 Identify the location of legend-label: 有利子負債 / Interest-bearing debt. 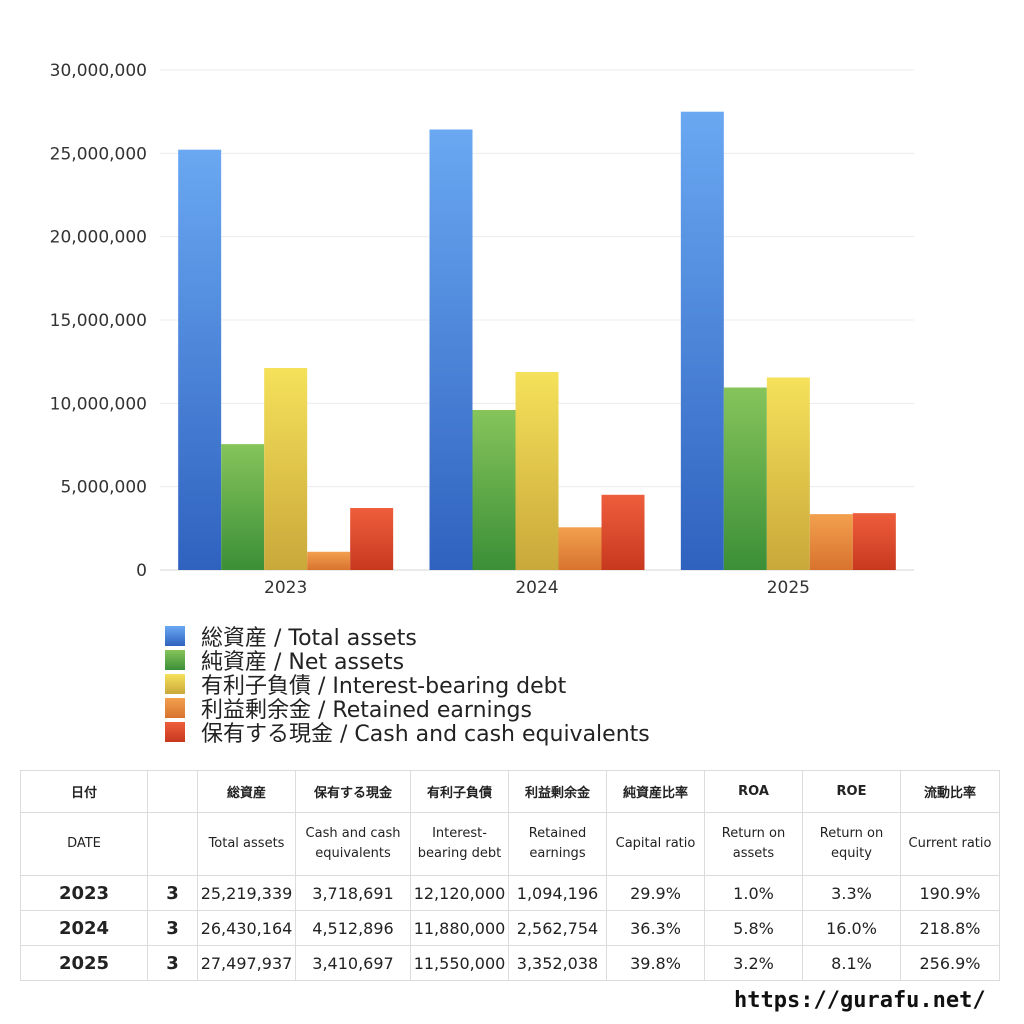
(384, 686).